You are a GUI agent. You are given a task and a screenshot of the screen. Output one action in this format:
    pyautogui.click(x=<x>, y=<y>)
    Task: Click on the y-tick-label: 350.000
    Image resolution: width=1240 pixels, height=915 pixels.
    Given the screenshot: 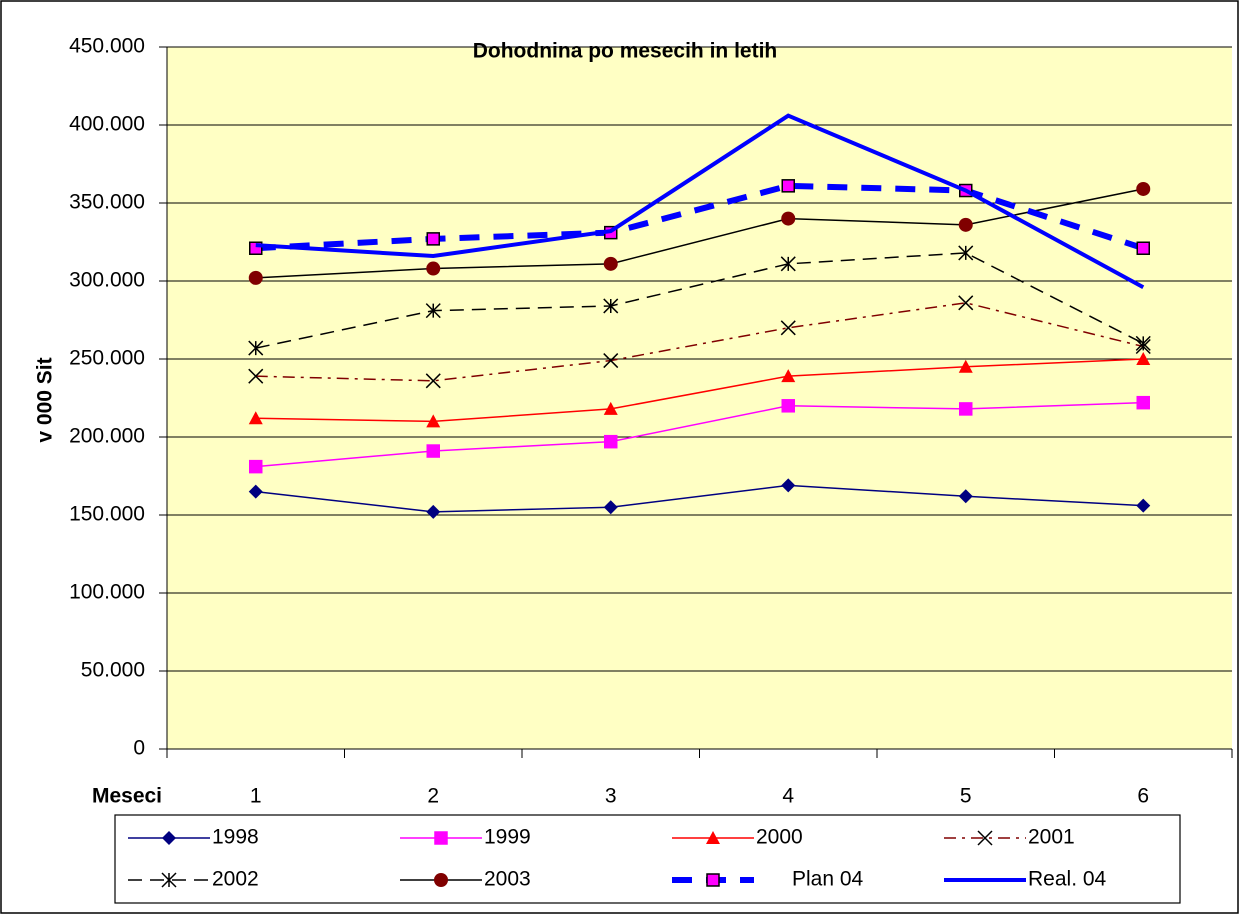 What is the action you would take?
    pyautogui.click(x=107, y=202)
    